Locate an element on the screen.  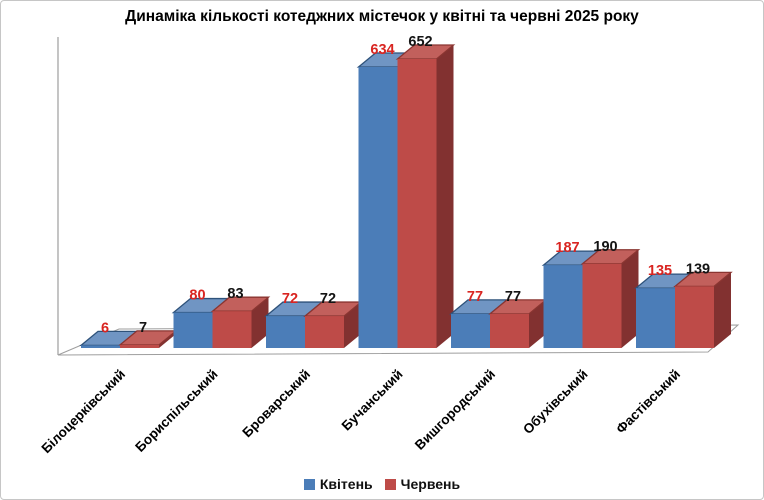
data-label: 634 is located at coordinates (382, 50).